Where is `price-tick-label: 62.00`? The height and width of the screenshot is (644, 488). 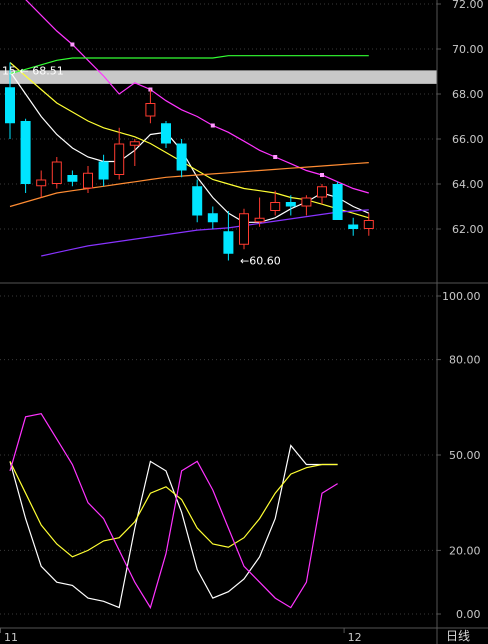 price-tick-label: 62.00 is located at coordinates (468, 229).